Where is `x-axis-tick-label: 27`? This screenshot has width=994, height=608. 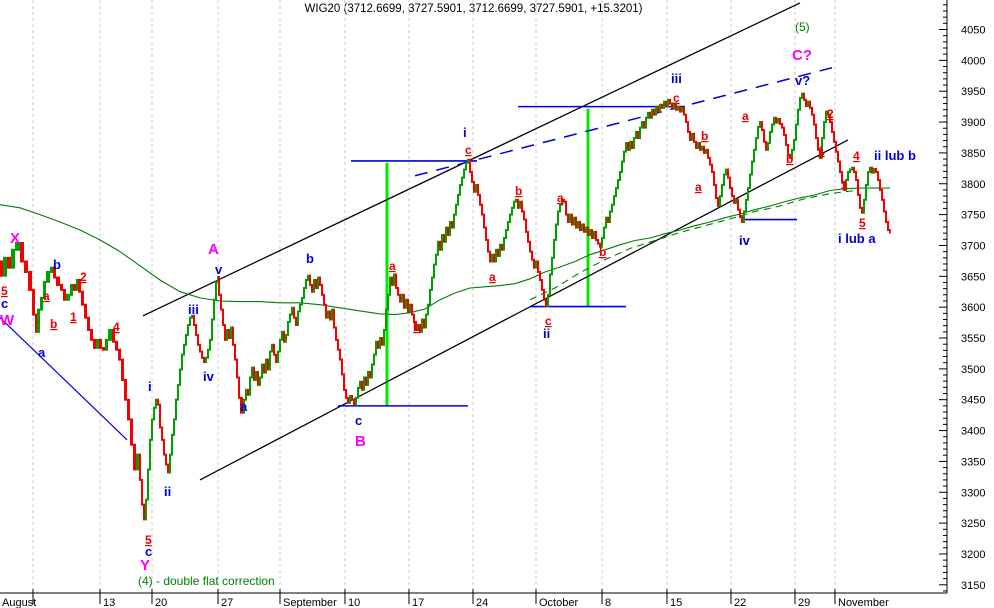
x-axis-tick-label: 27 is located at coordinates (227, 602).